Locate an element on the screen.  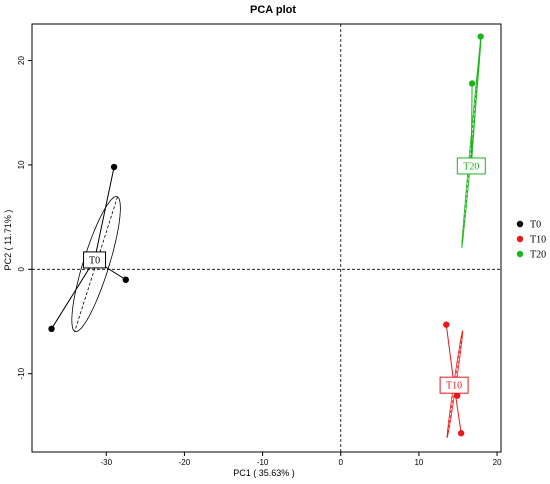
x-tick-label: -10 is located at coordinates (263, 462).